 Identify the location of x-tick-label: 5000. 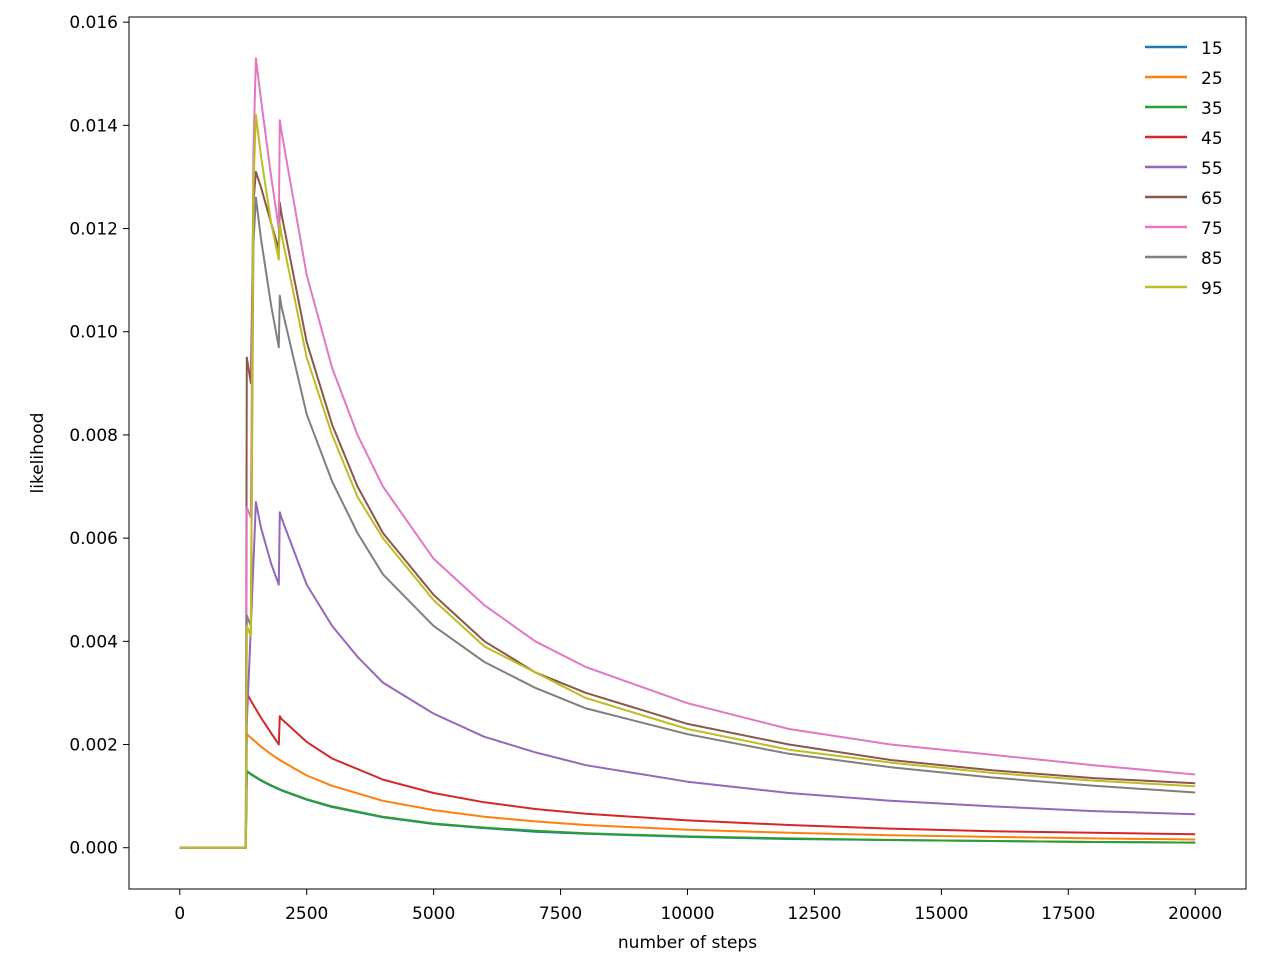
(433, 914).